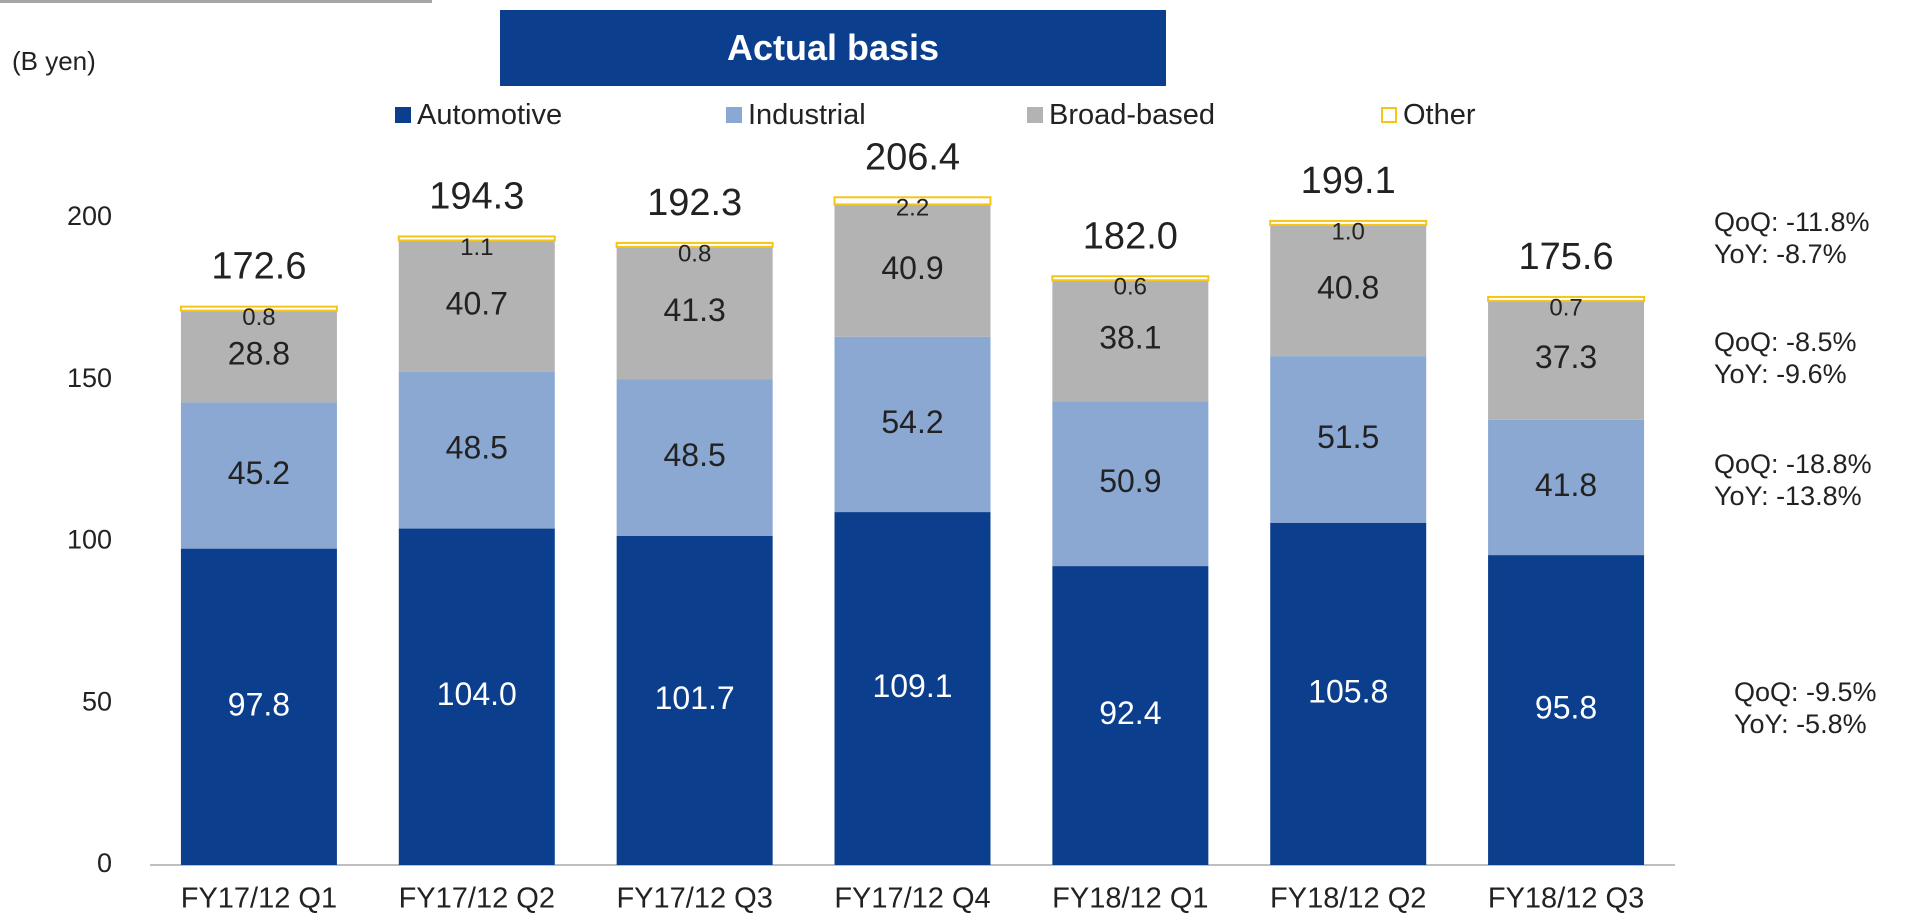  Describe the element at coordinates (1785, 342) in the screenshot. I see `annotation-industrial-upper-qoq: QoQ: -8.5%` at that location.